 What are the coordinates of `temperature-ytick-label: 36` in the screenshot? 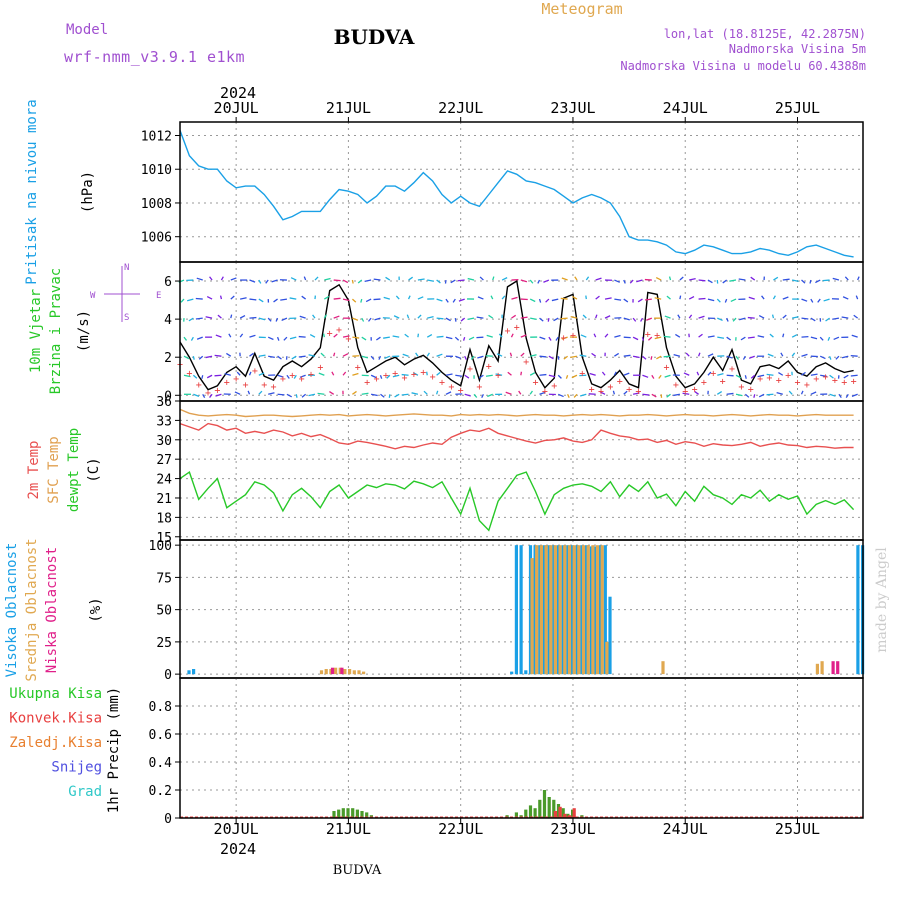 It's located at (164, 402).